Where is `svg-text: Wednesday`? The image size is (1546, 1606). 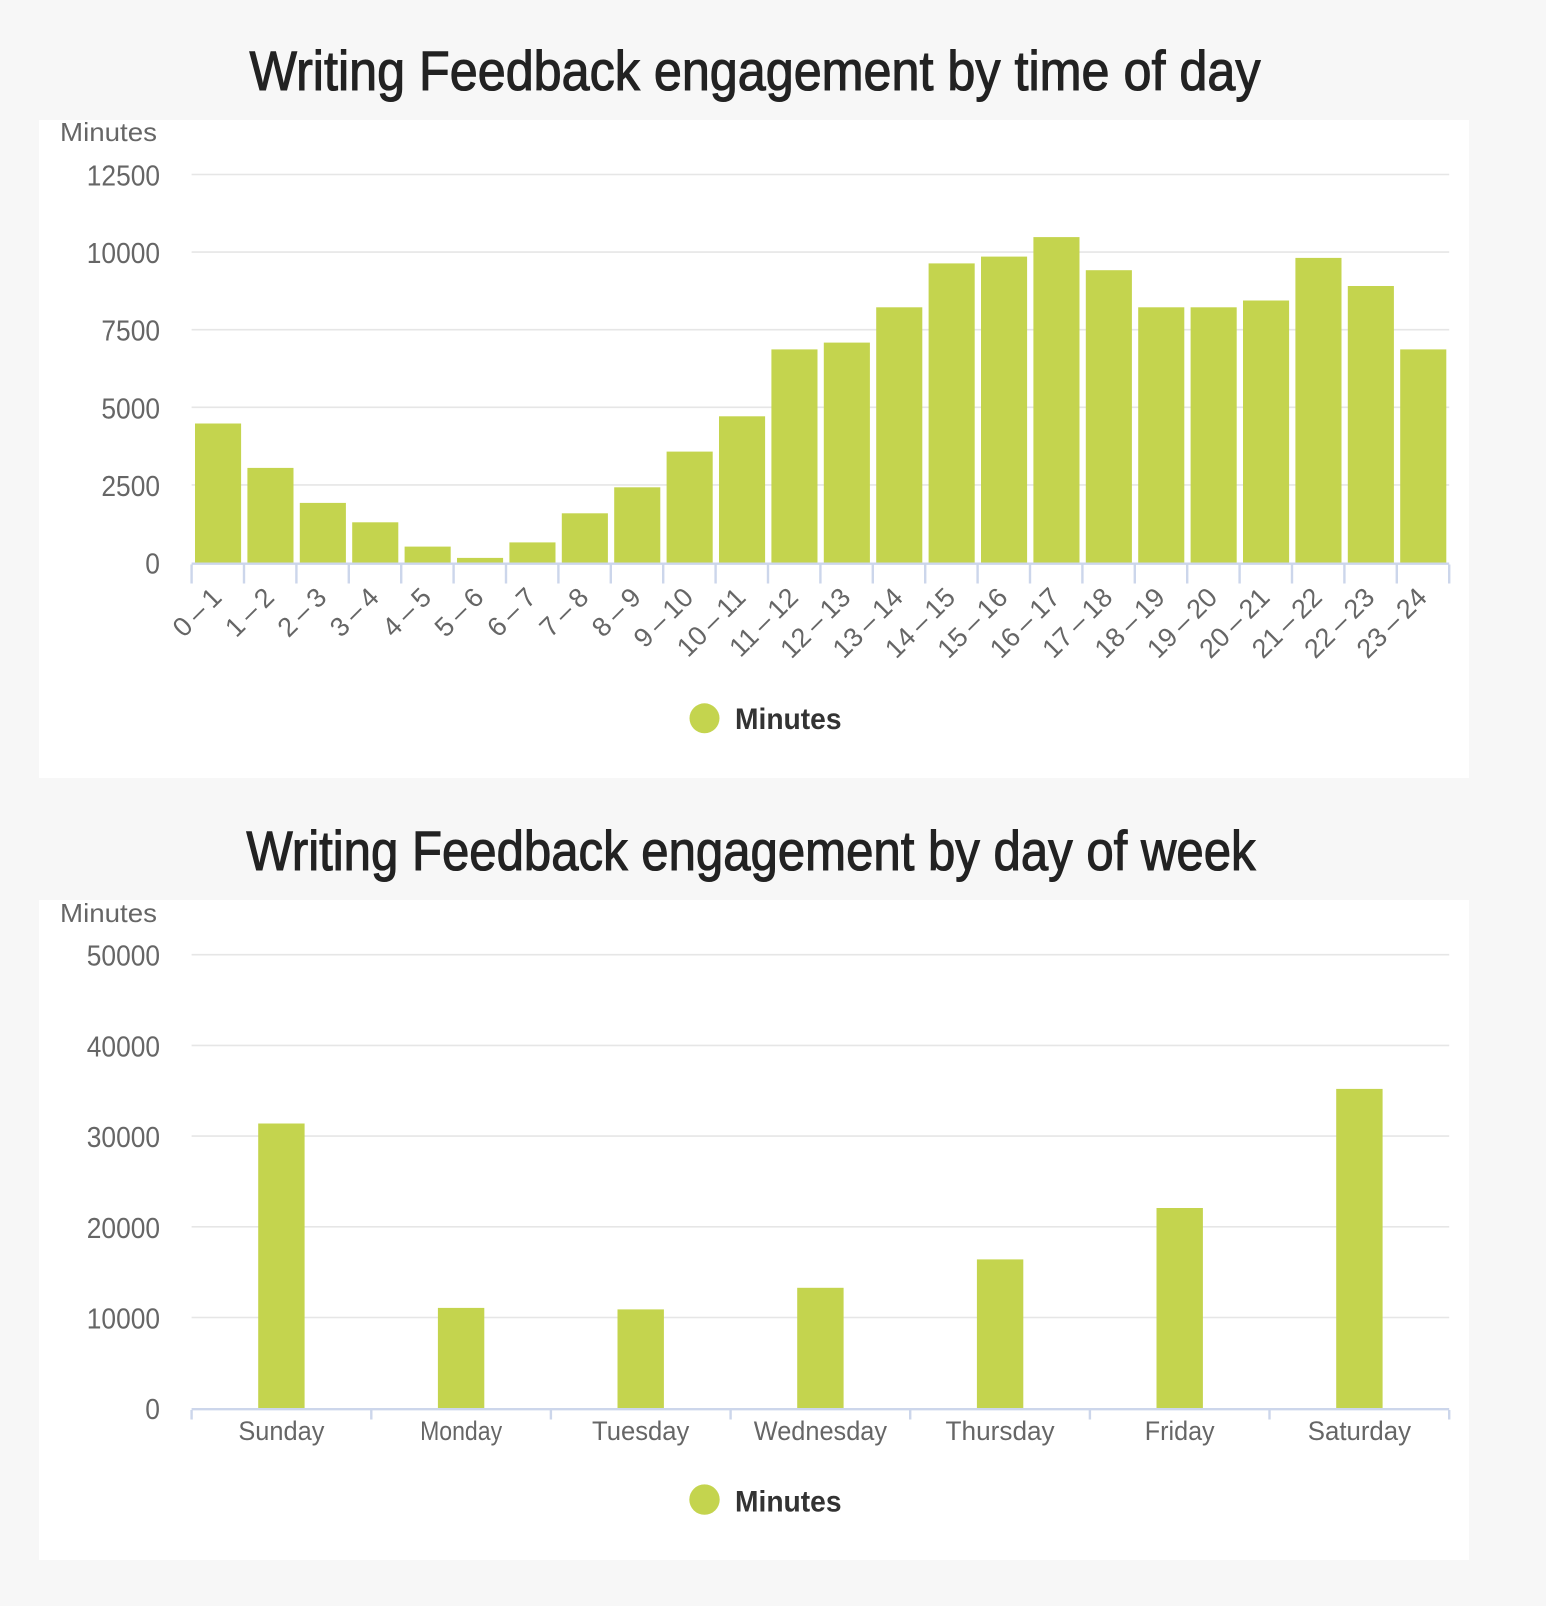
svg-text: Wednesday is located at coordinates (821, 1431).